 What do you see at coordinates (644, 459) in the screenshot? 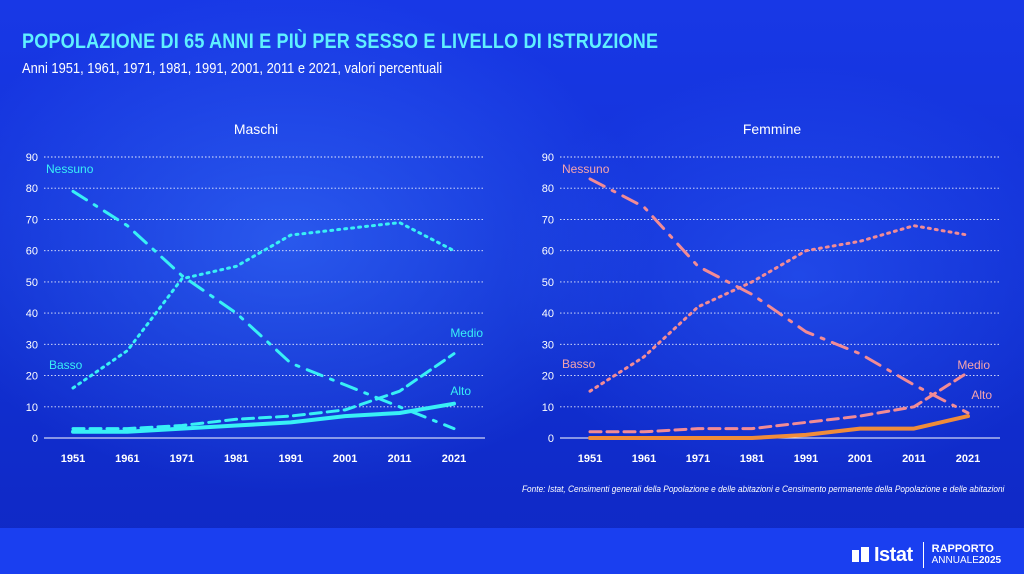
I see `femmine-x-tick-label: 1961` at bounding box center [644, 459].